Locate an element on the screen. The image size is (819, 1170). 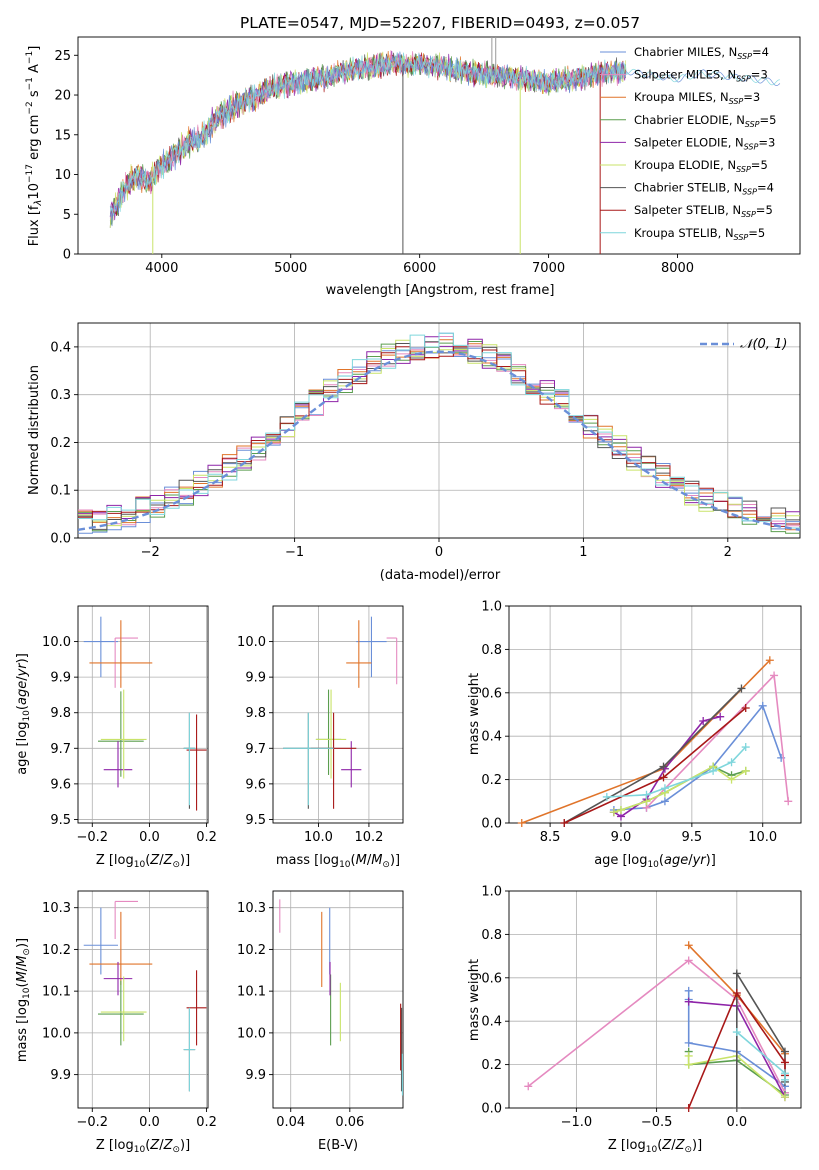
agew-xlabel-part: / is located at coordinates (690, 860).